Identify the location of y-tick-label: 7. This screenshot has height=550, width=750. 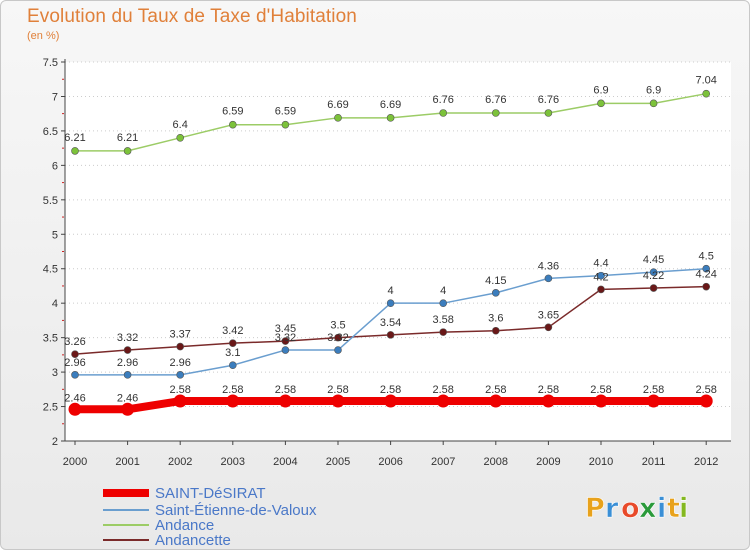
(55, 97).